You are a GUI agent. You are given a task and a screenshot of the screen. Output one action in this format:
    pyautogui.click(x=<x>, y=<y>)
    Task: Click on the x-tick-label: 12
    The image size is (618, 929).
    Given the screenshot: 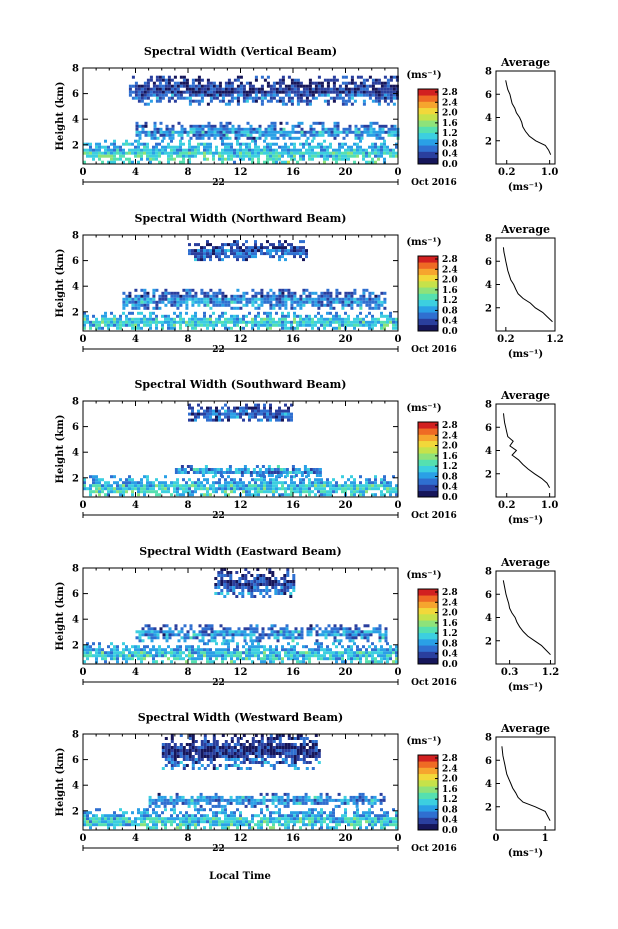 What is the action you would take?
    pyautogui.click(x=241, y=172)
    